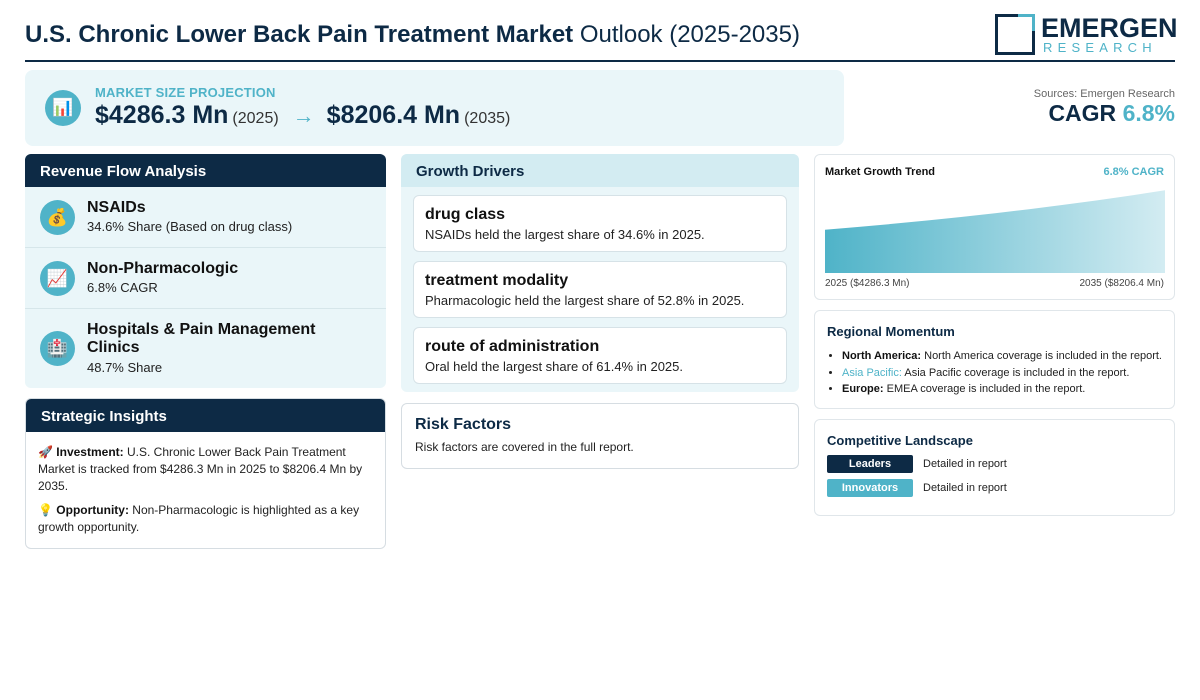 The height and width of the screenshot is (700, 1200). What do you see at coordinates (122, 287) in the screenshot?
I see `revenue-item-sub: 6.8% CAGR` at bounding box center [122, 287].